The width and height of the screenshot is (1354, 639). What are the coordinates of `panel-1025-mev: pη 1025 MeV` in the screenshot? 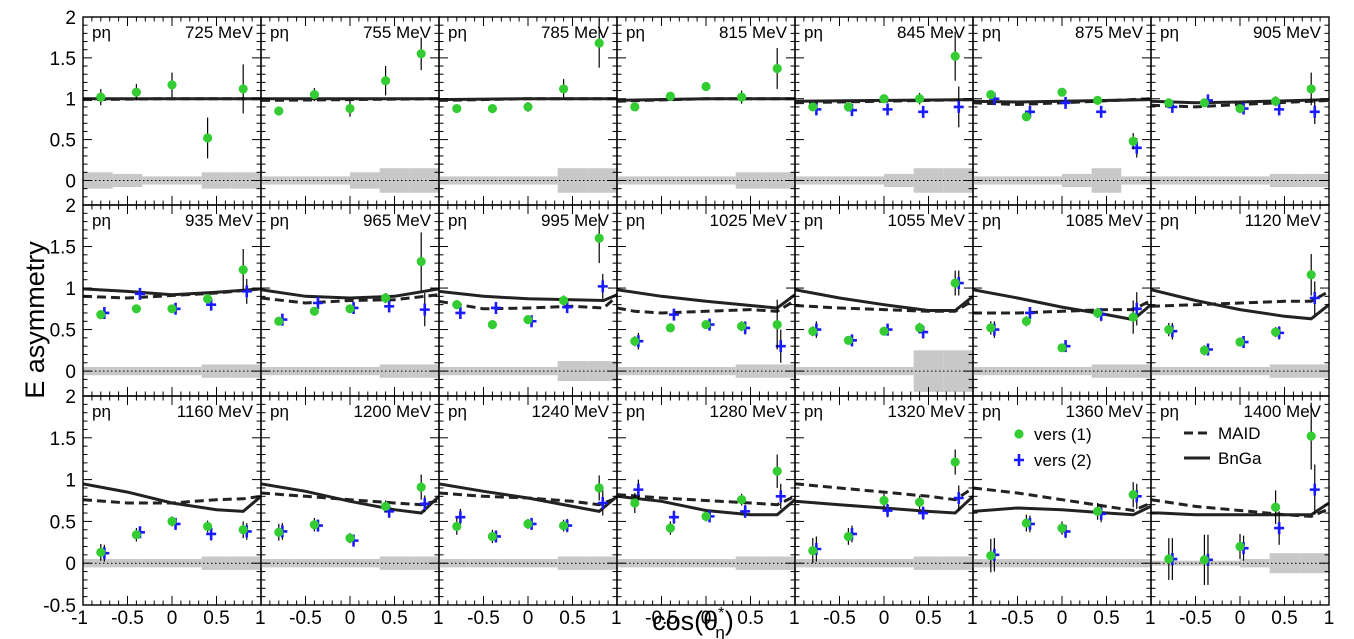 It's located at (706, 300).